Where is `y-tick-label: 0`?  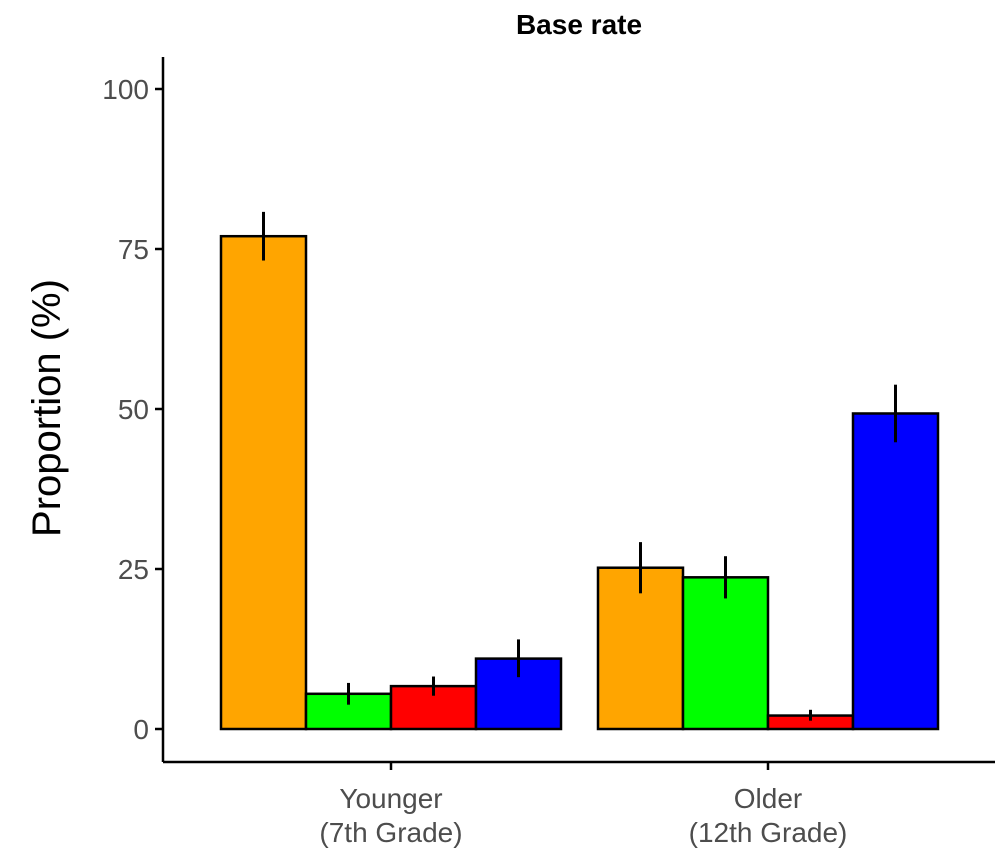
y-tick-label: 0 is located at coordinates (141, 729).